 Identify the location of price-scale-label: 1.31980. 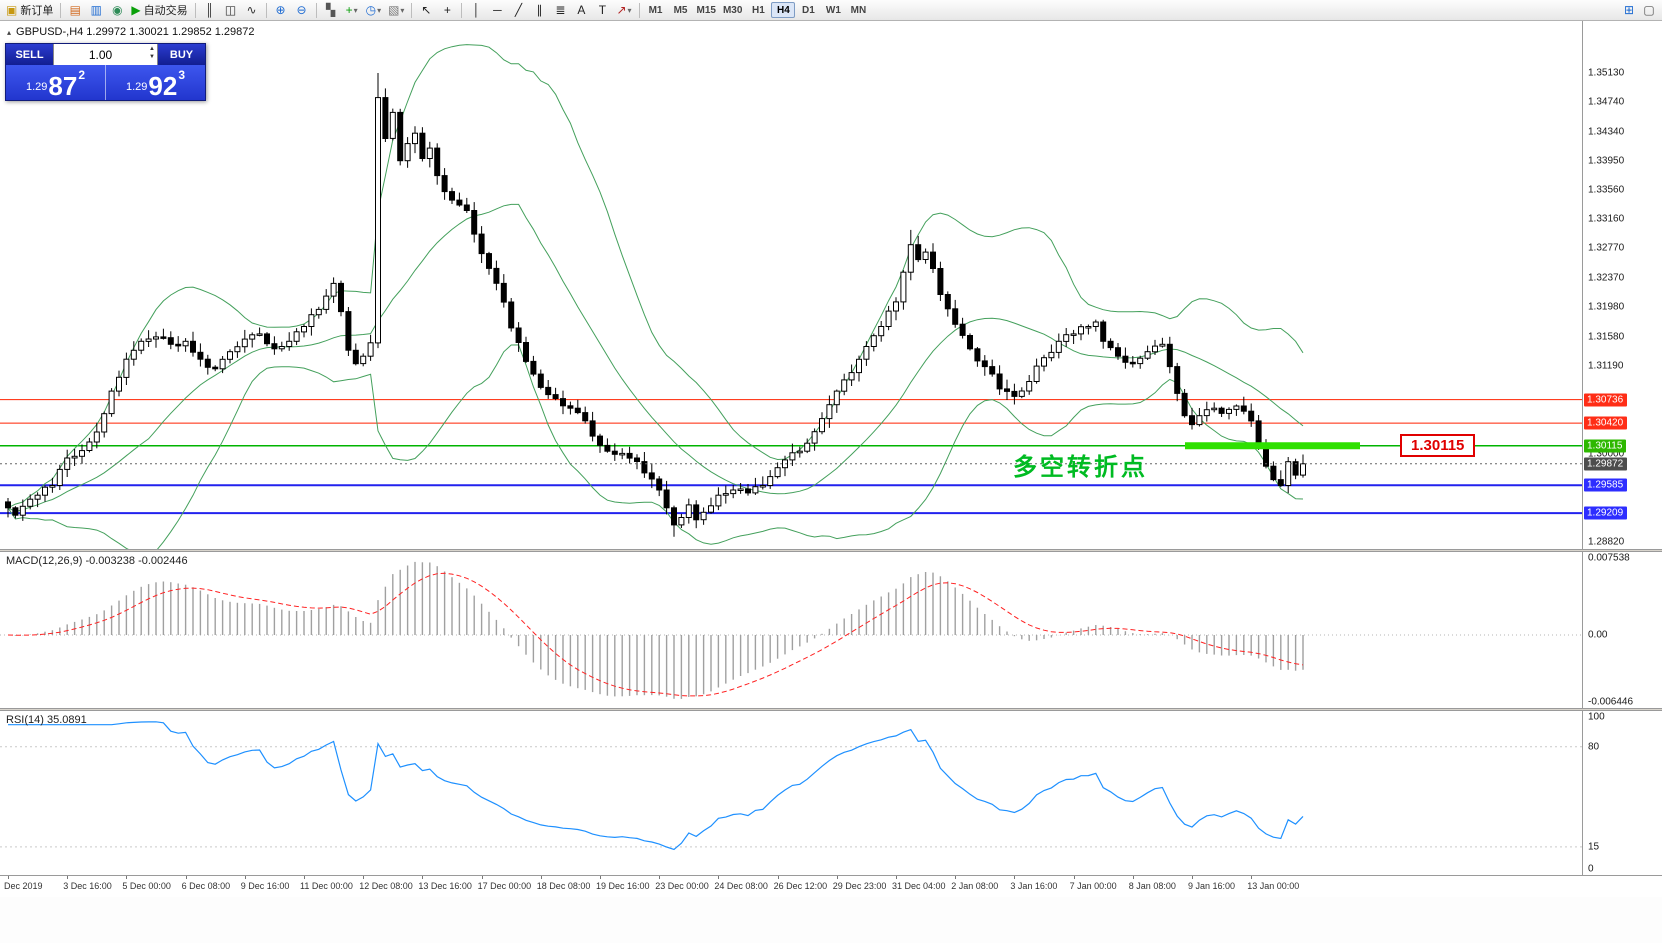
(1606, 307).